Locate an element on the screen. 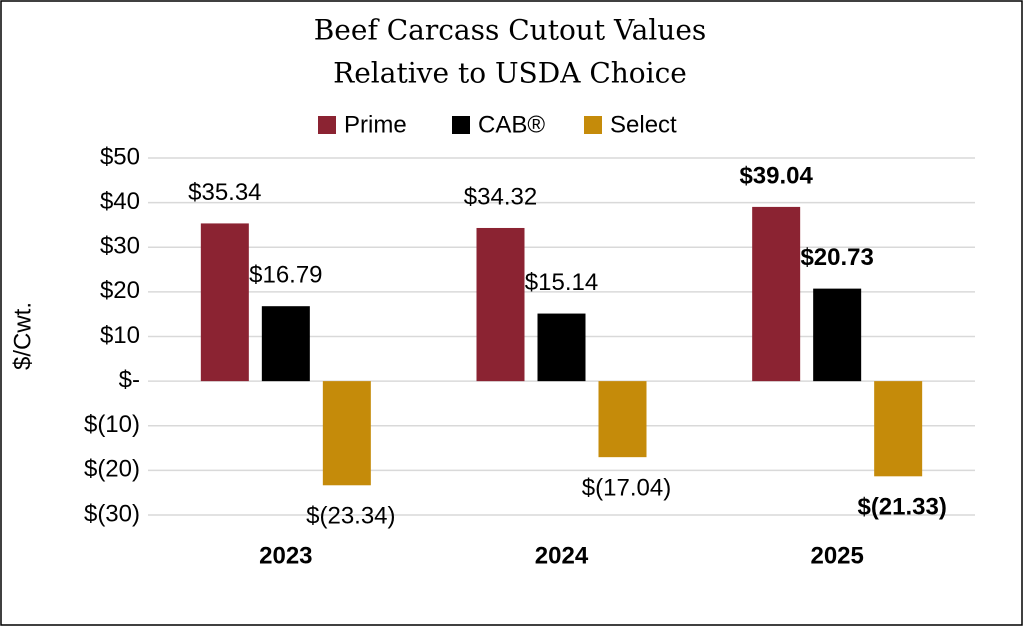 The width and height of the screenshot is (1024, 627). value-label: $39.04 is located at coordinates (776, 175).